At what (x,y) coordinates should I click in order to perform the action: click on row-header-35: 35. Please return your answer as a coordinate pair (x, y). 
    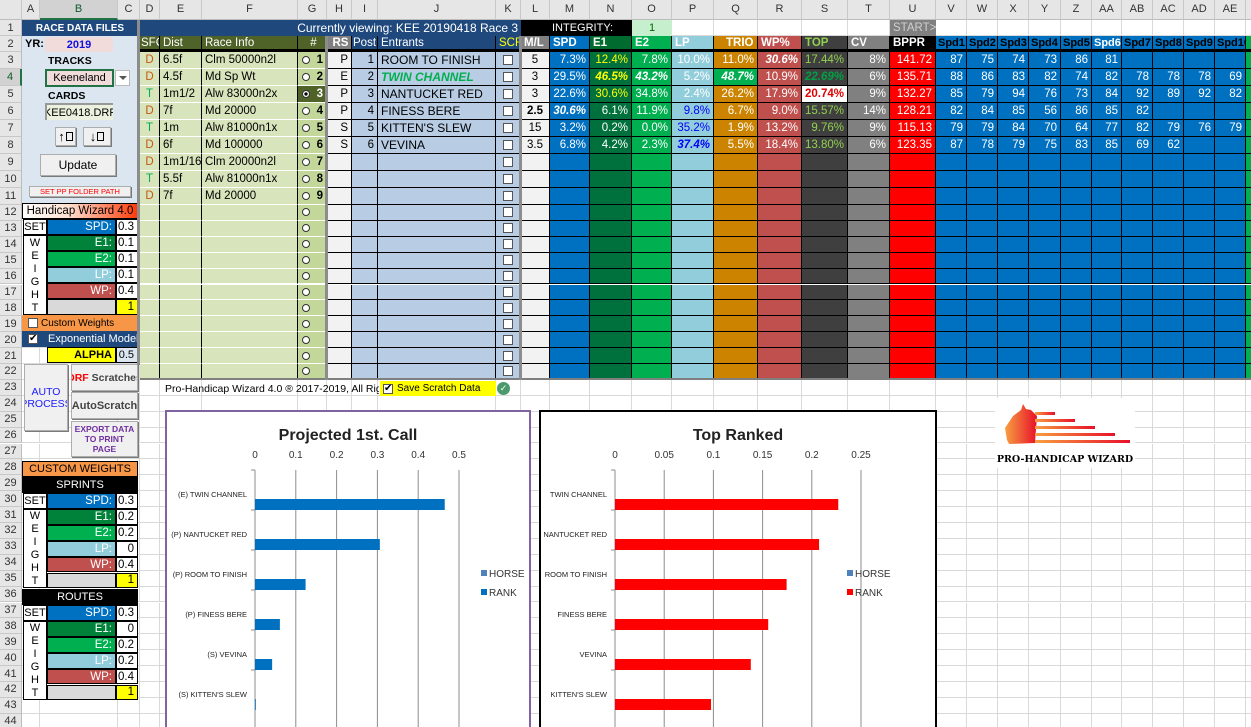
    Looking at the image, I should click on (11, 578).